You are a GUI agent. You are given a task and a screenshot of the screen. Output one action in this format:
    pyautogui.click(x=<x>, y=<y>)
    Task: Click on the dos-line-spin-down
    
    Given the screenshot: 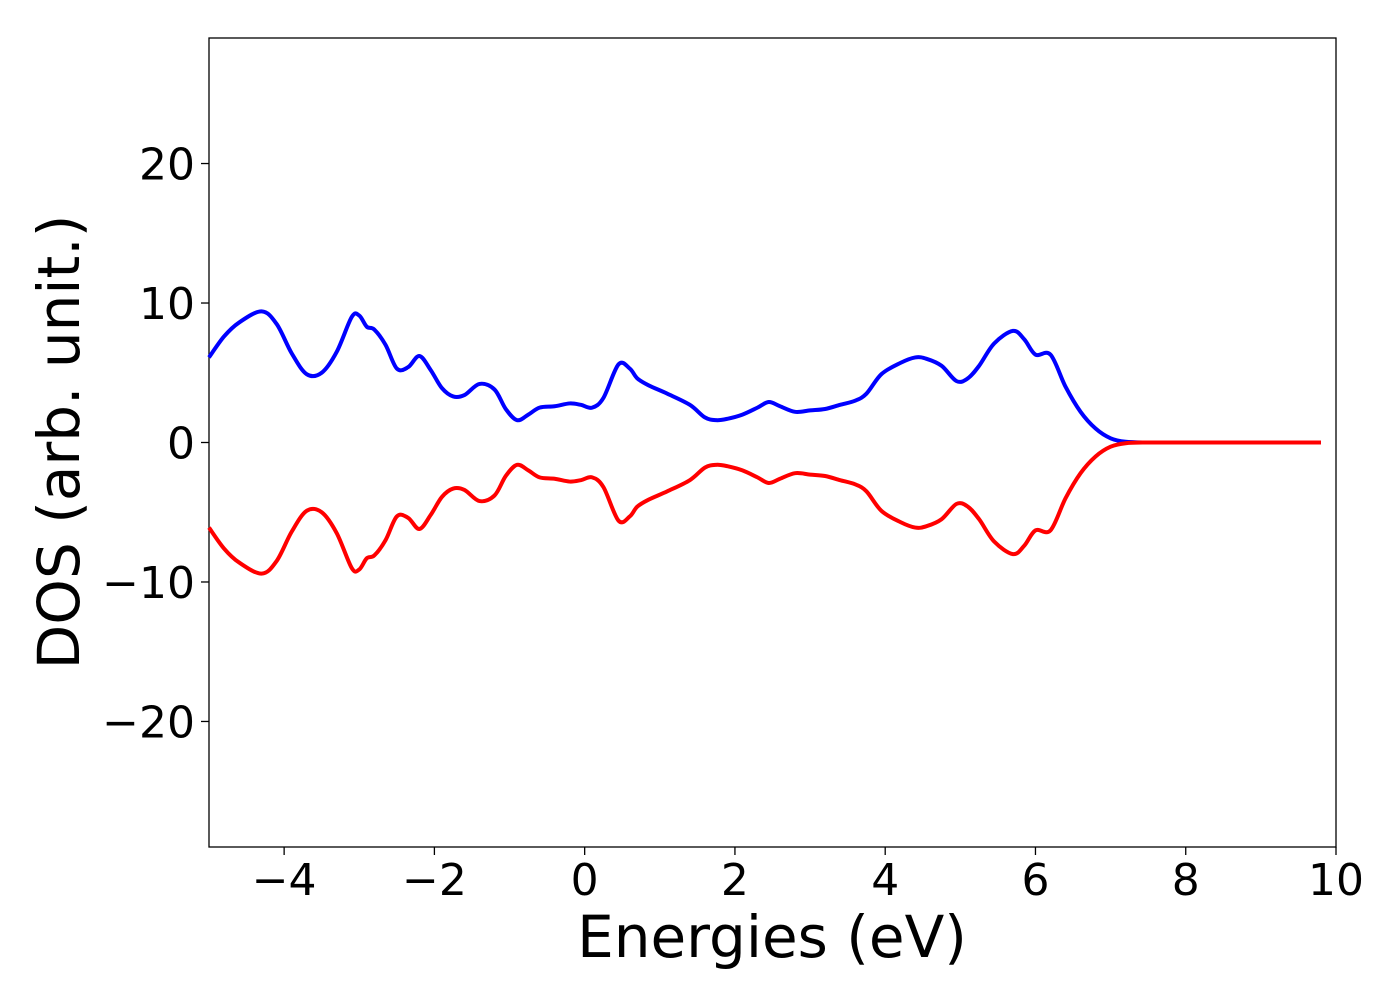 What is the action you would take?
    pyautogui.click(x=764, y=508)
    